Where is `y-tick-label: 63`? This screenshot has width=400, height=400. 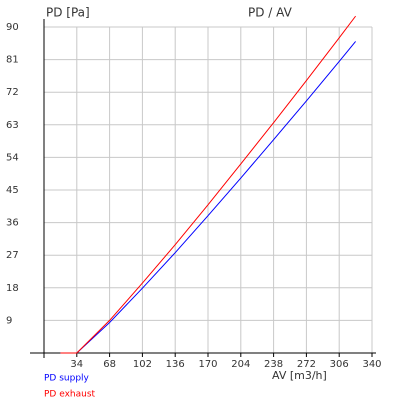 y-tick-label: 63 is located at coordinates (12, 125).